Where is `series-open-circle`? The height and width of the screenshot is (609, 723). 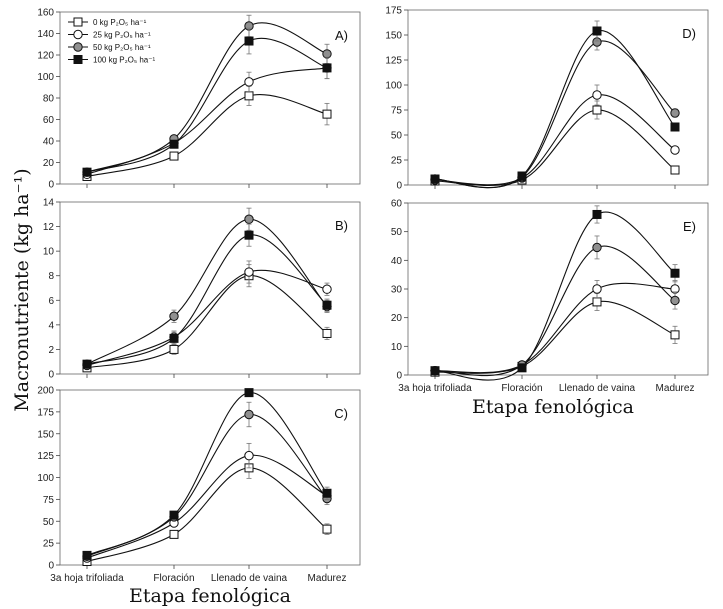 series-open-circle is located at coordinates (555, 135).